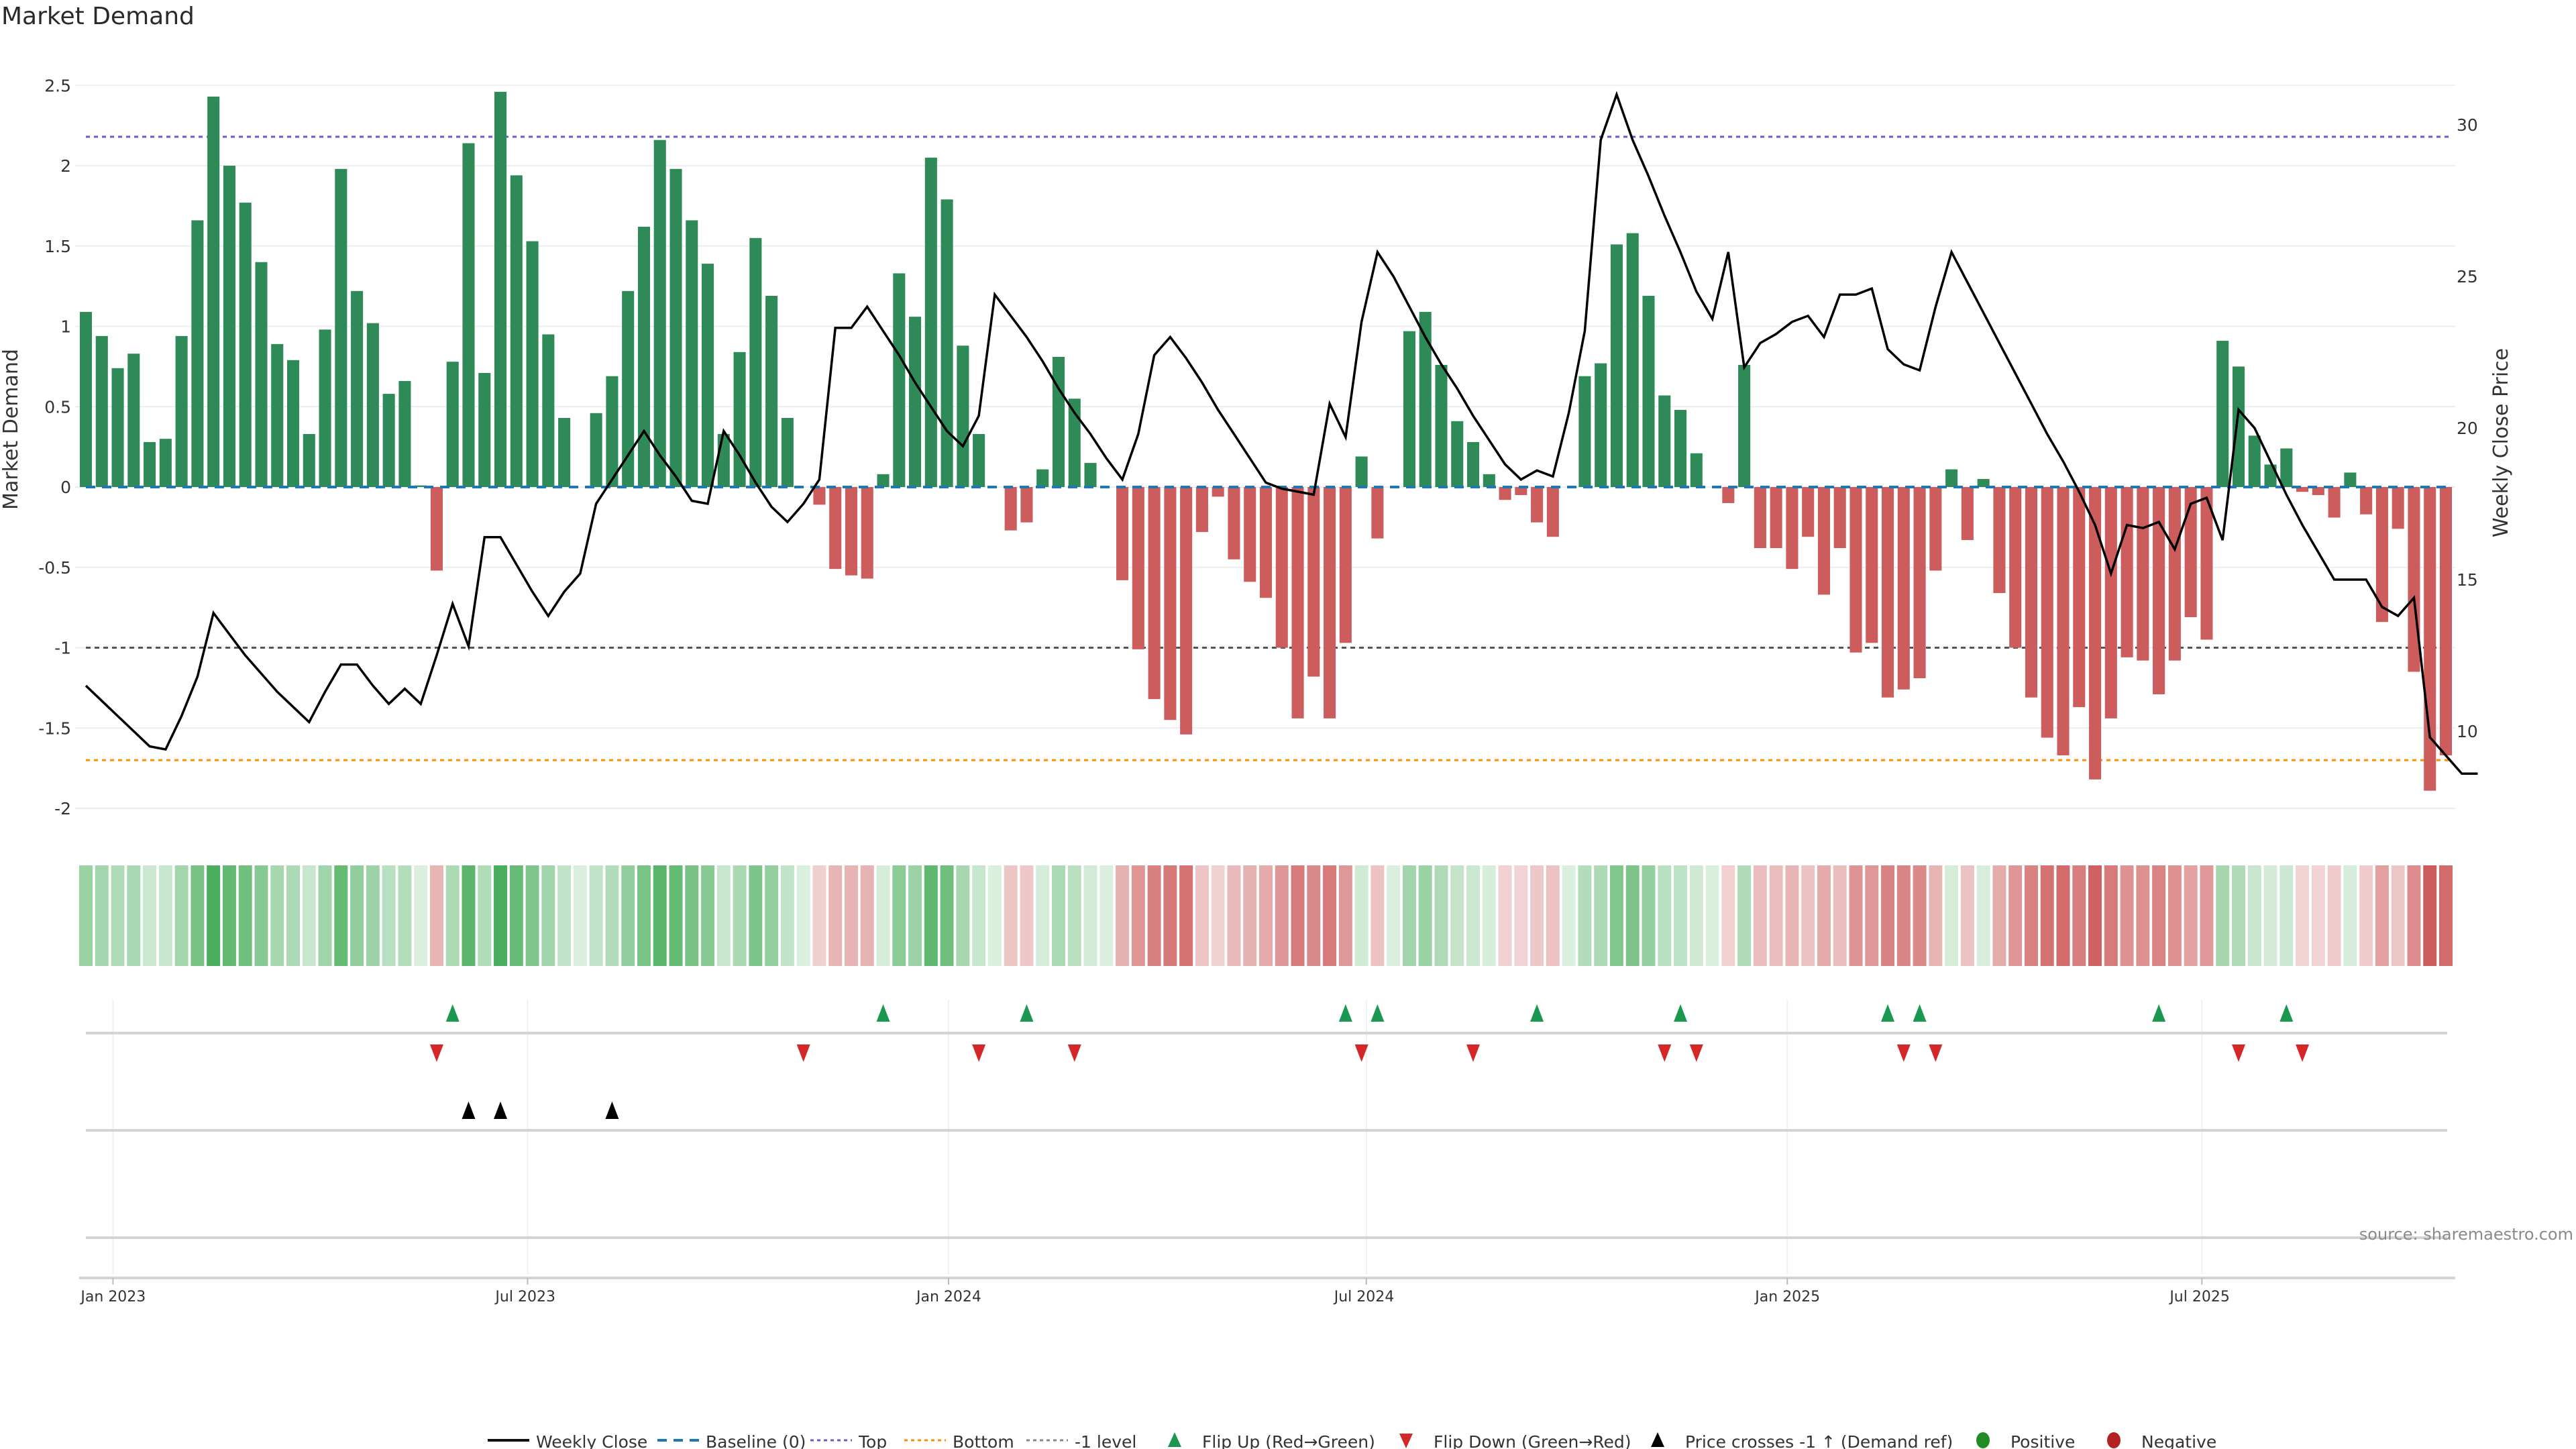  I want to click on right-axis-ticks: 30 25 20 15 10, so click(2467, 428).